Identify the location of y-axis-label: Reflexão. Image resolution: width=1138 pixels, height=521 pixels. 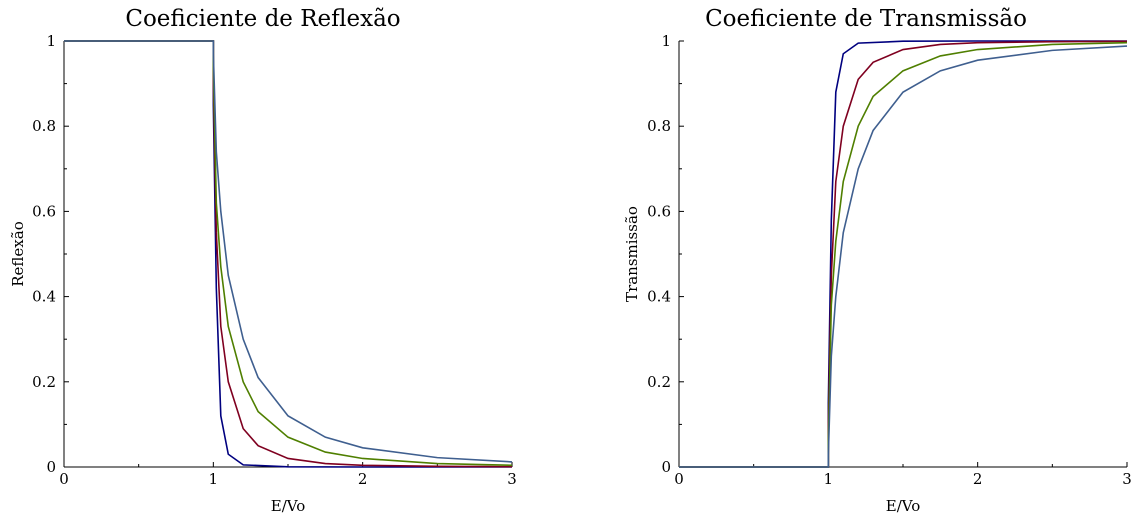
(18, 254).